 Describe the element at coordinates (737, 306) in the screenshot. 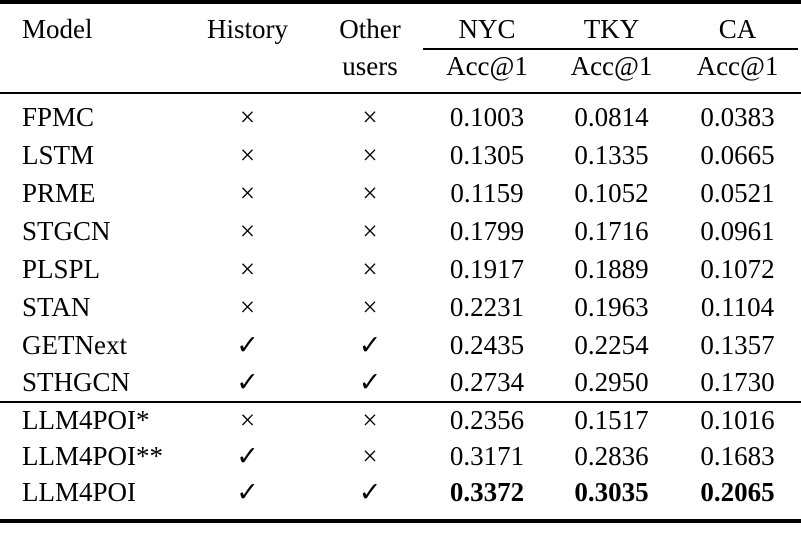

I see `acc1-value-ca: 0.1104` at that location.